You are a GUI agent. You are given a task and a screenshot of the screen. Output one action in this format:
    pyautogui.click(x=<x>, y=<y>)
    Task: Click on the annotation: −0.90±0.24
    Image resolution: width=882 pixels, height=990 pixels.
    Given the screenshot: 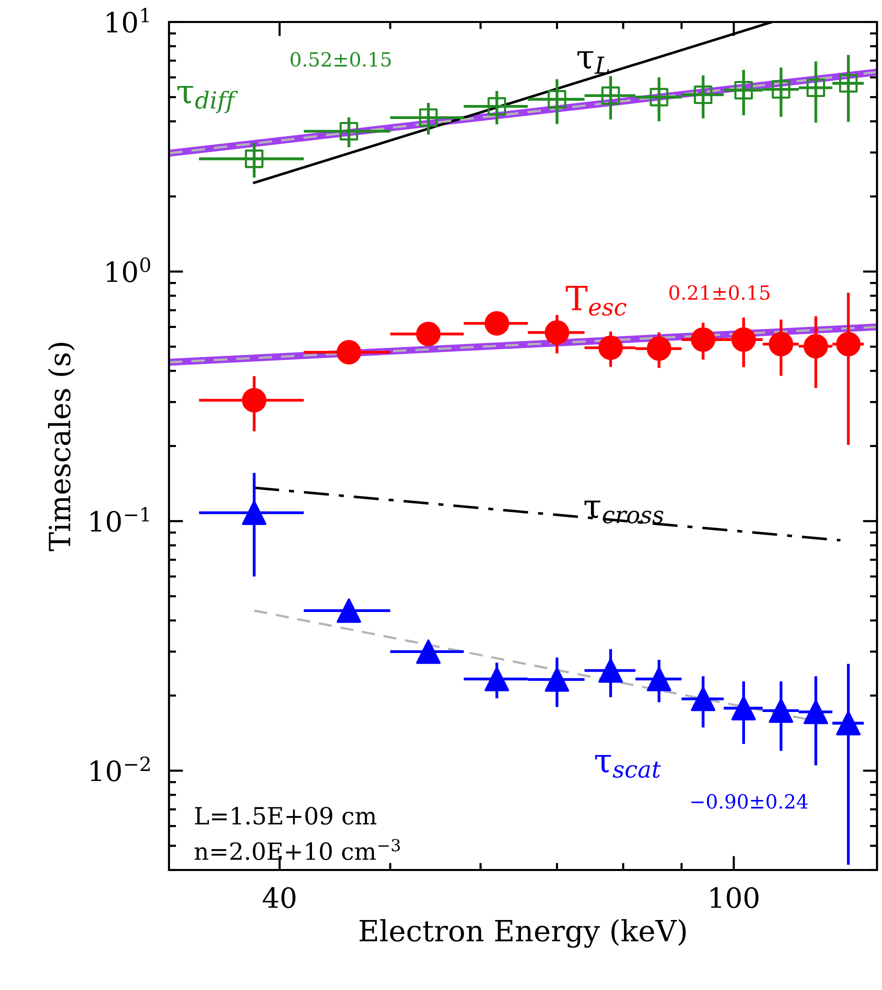 What is the action you would take?
    pyautogui.click(x=749, y=801)
    